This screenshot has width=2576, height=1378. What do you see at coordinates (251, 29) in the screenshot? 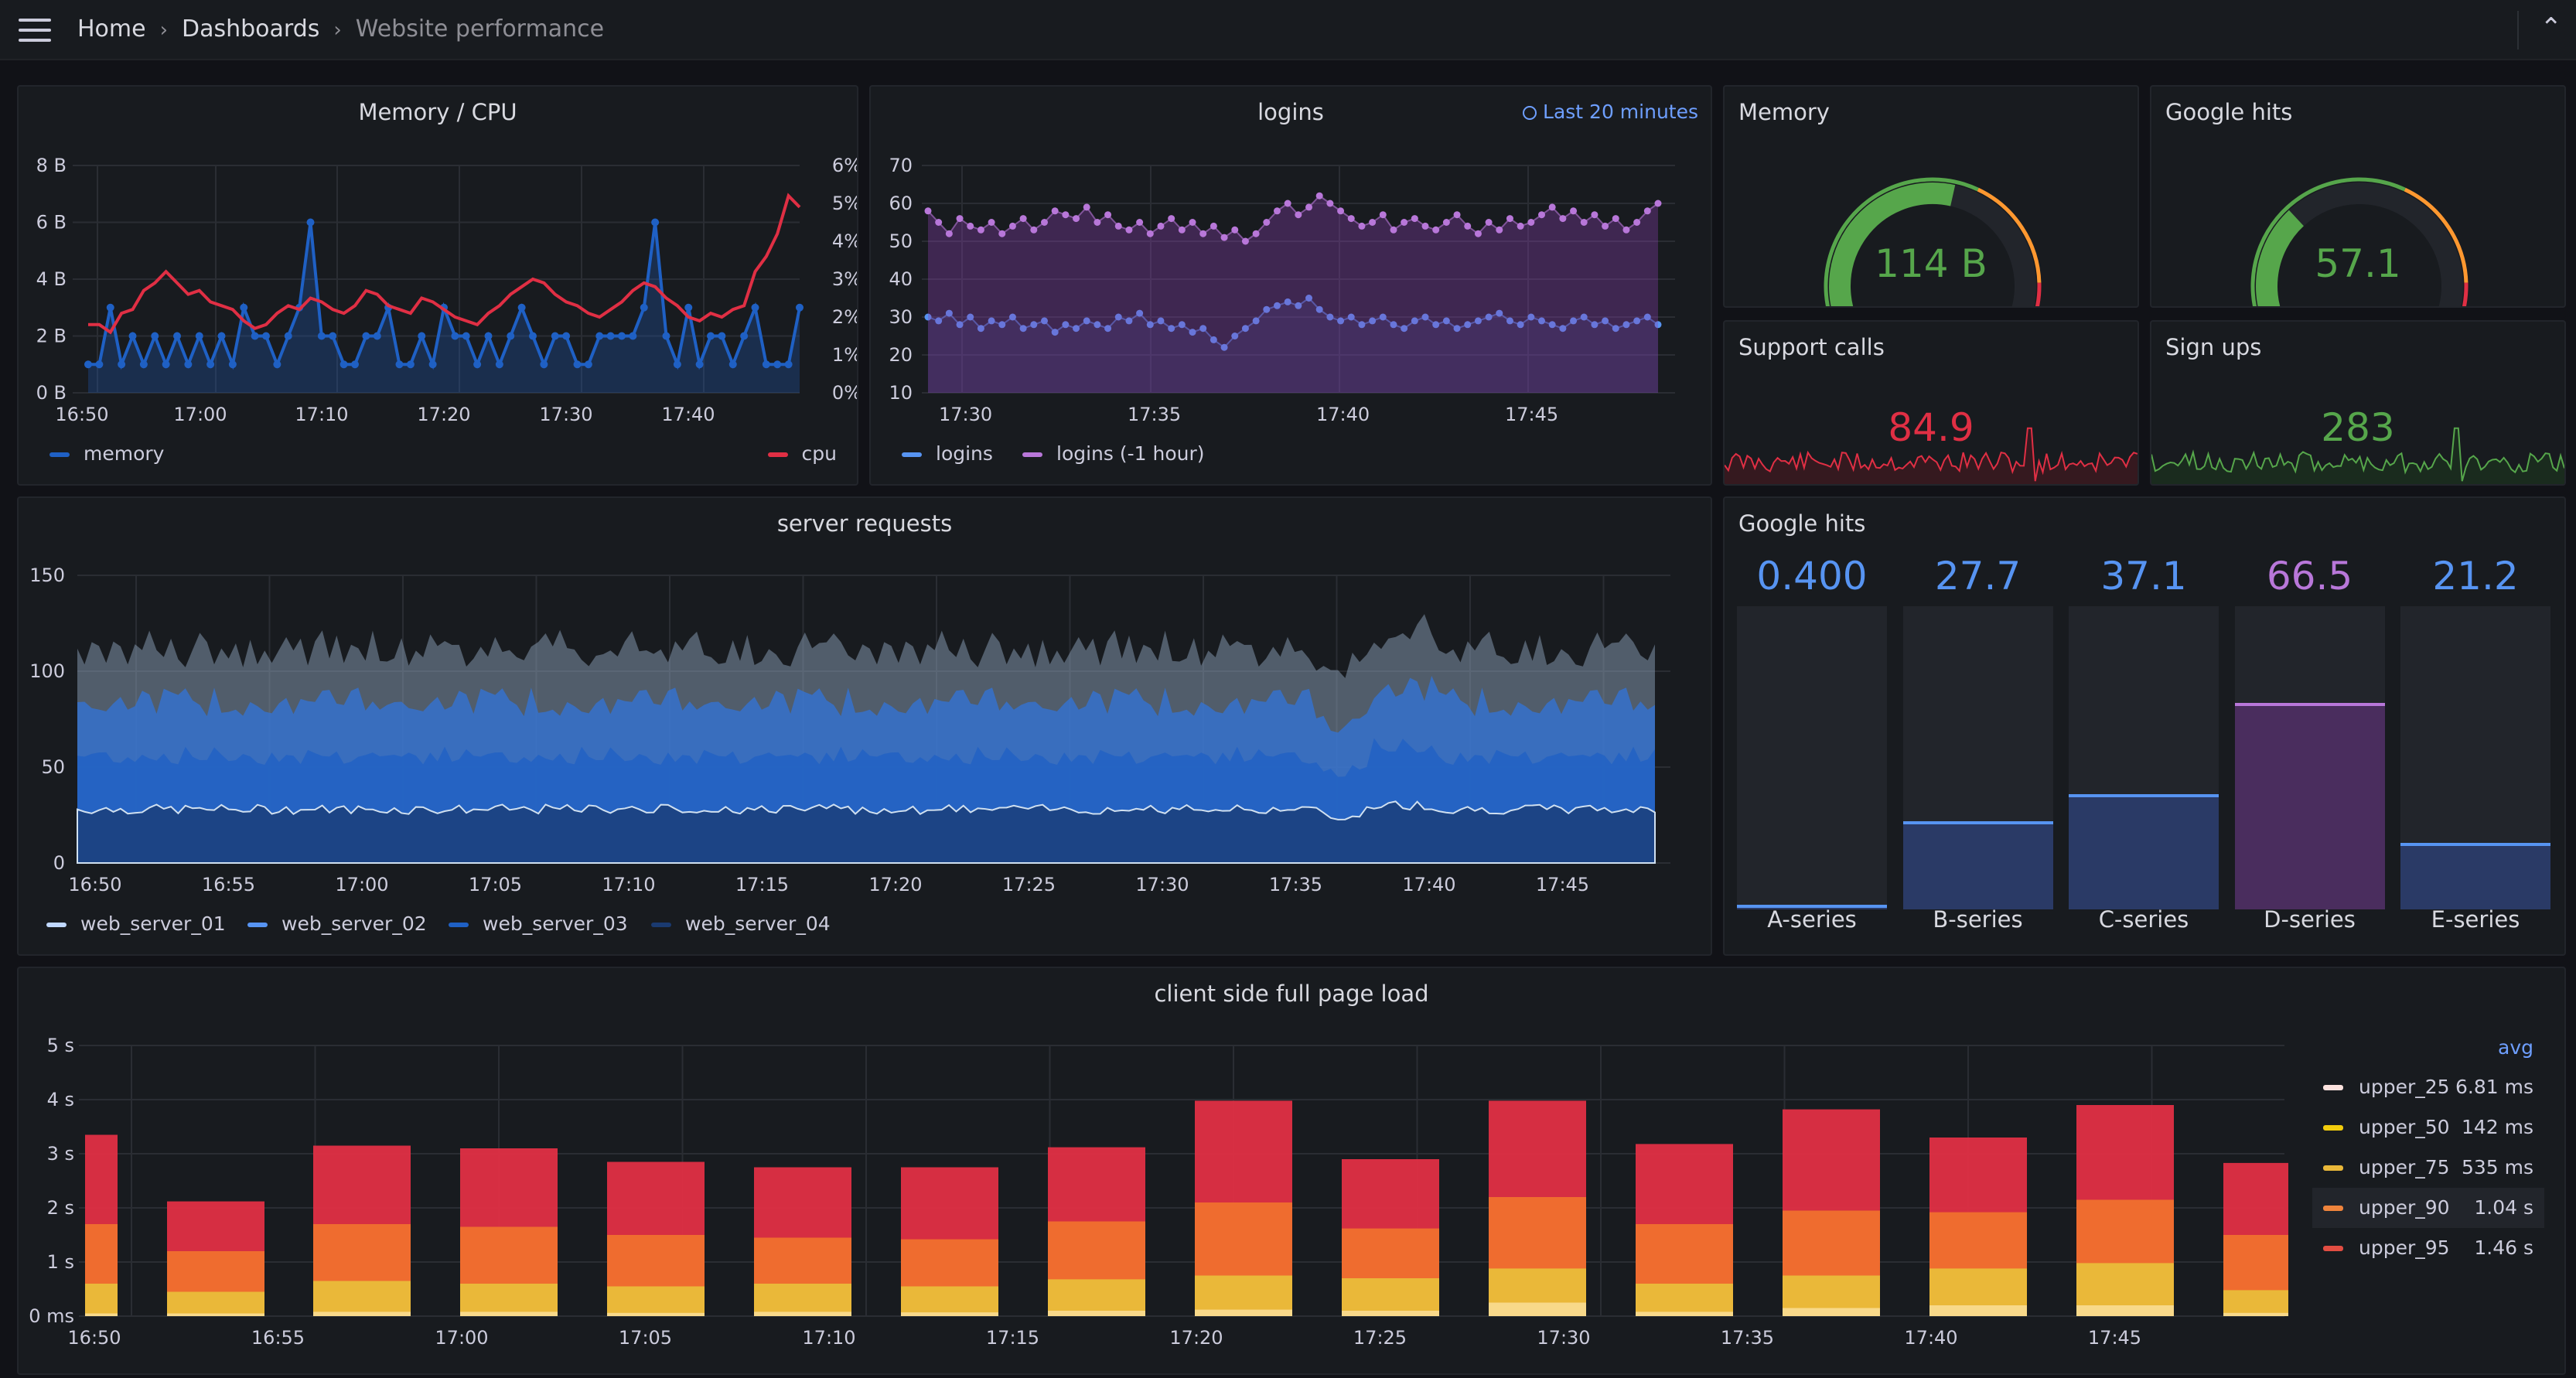
I see `breadcrumb-dashboards: Dashboards` at bounding box center [251, 29].